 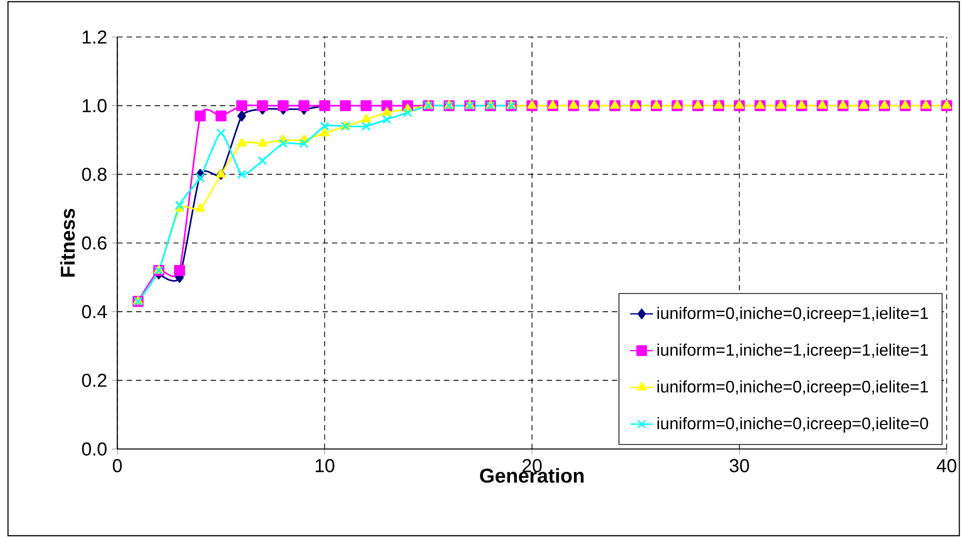 I want to click on x-tick-label: 40, so click(x=946, y=465).